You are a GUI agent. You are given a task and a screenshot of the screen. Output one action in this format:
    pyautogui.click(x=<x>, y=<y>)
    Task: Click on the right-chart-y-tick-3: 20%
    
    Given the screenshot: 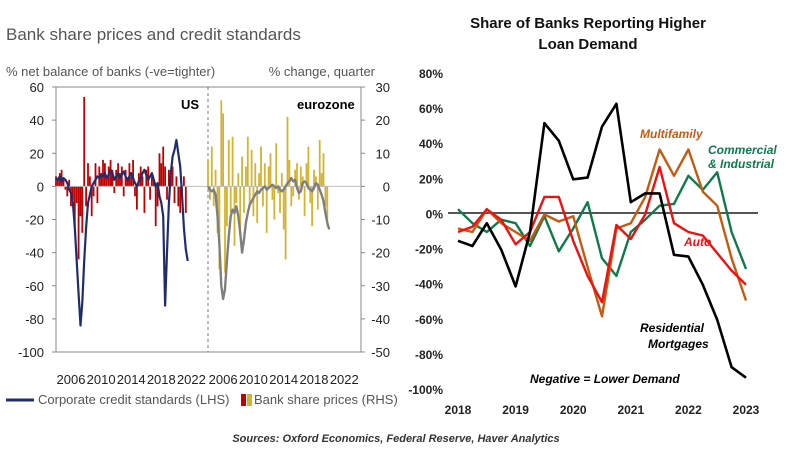 What is the action you would take?
    pyautogui.click(x=431, y=179)
    